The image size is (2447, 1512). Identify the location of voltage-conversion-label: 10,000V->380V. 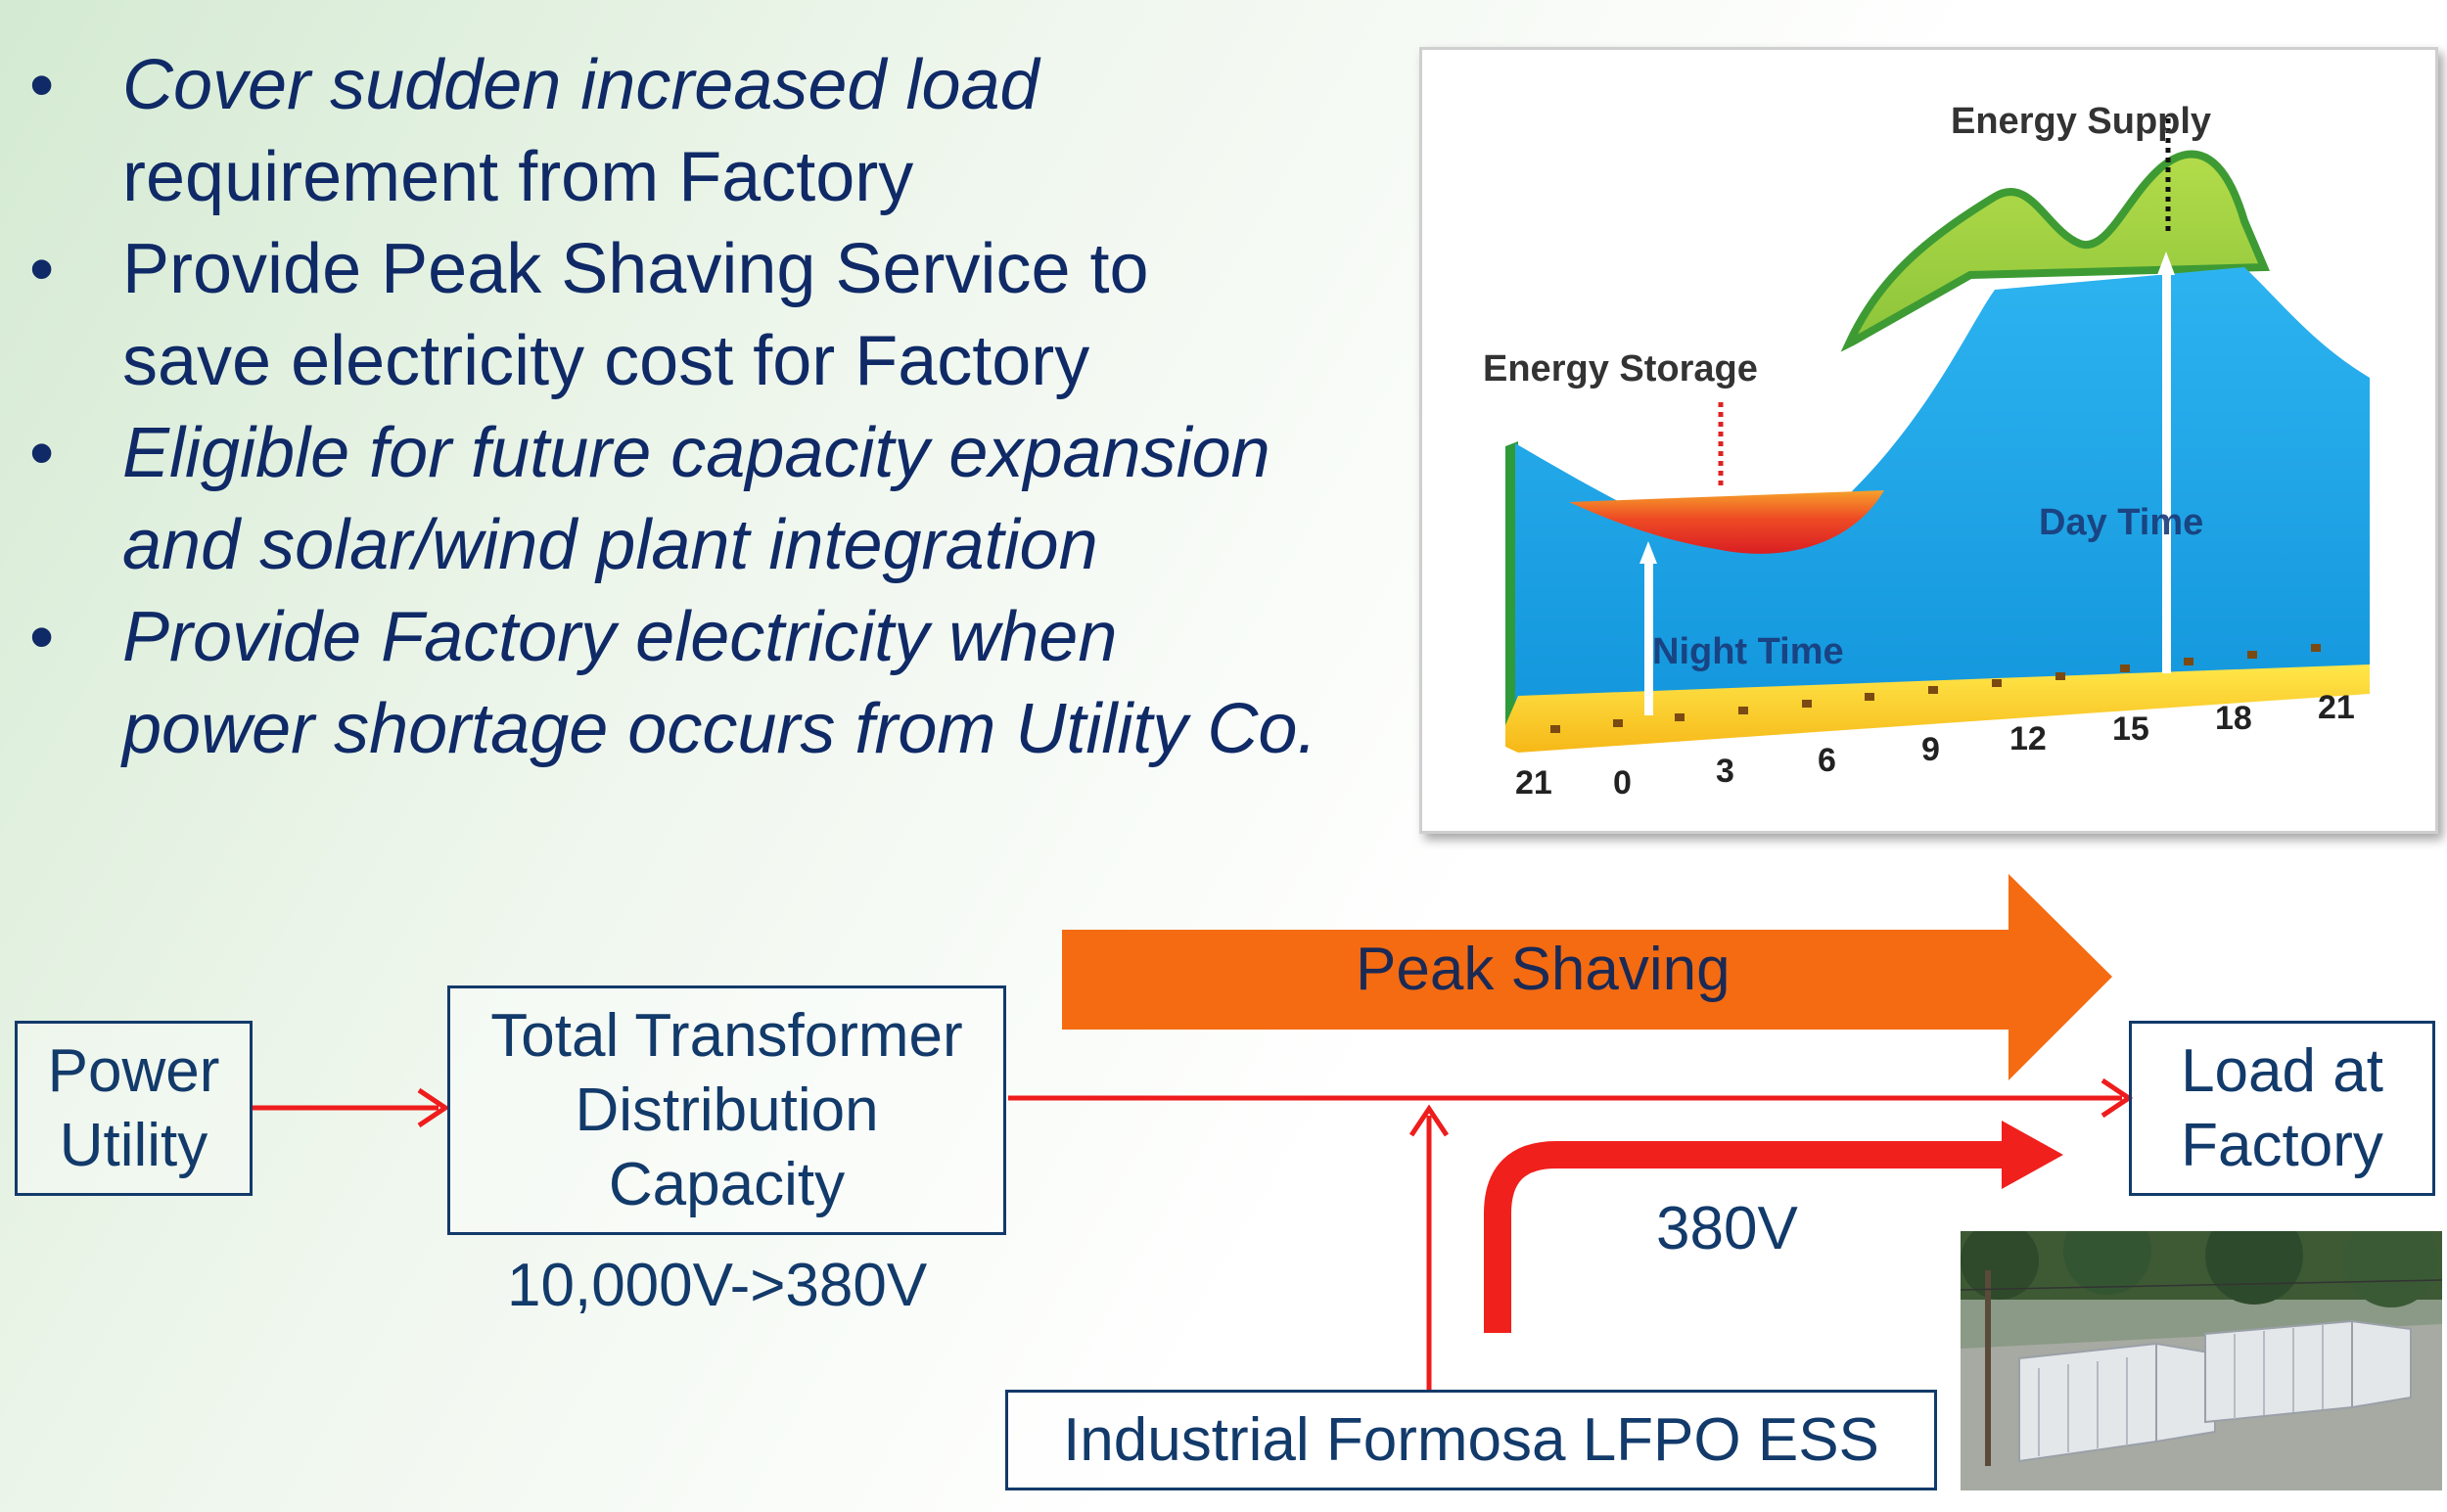
(717, 1285).